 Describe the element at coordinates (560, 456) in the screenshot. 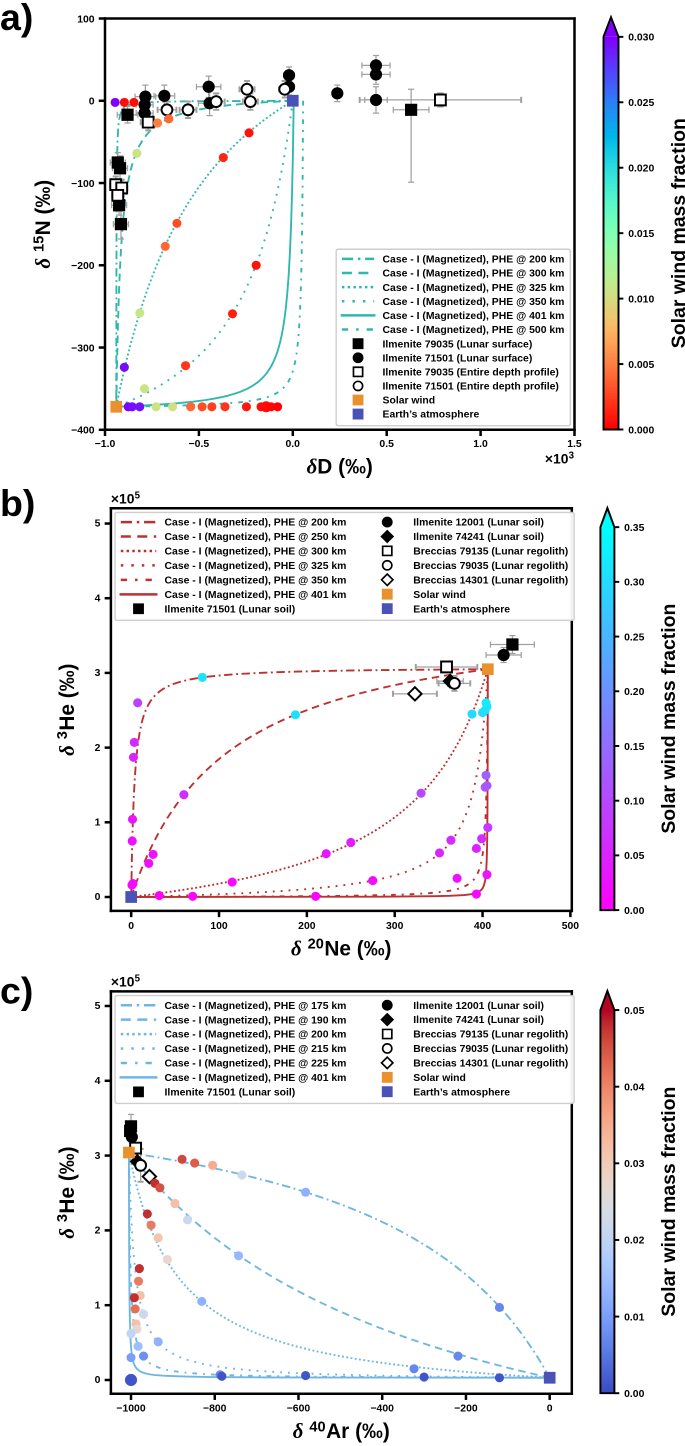

I see `svg-text: × 1 0 3` at that location.